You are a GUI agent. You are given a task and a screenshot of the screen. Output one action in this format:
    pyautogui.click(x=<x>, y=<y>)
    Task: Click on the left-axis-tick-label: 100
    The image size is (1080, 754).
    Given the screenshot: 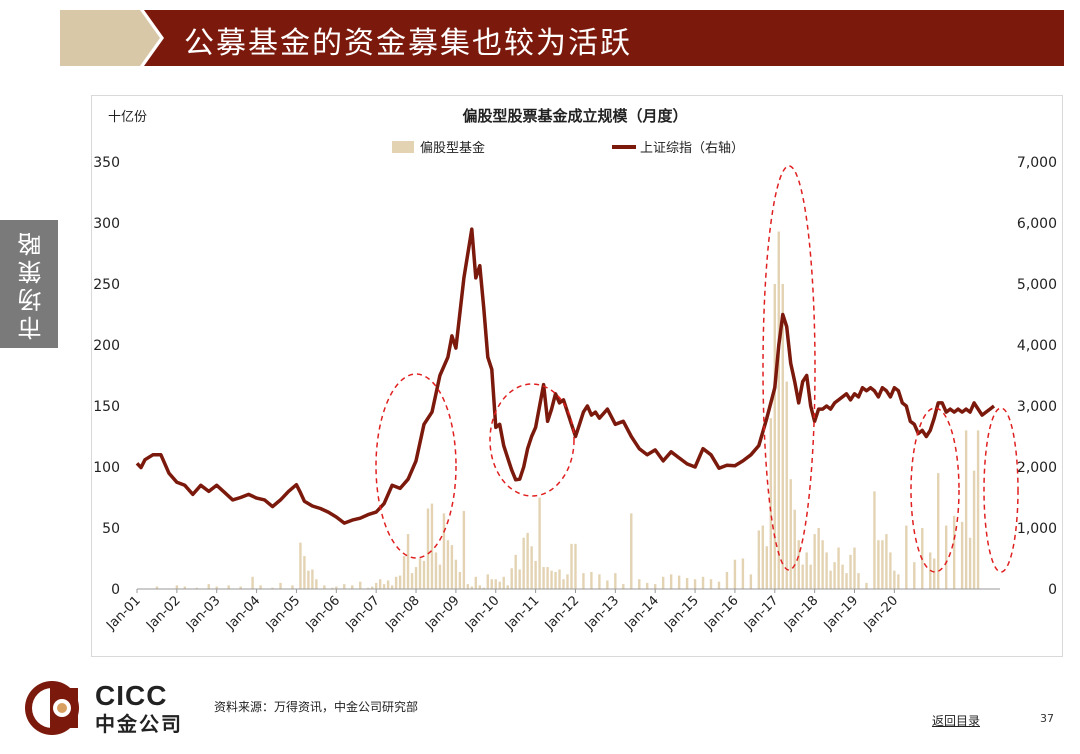 What is the action you would take?
    pyautogui.click(x=106, y=468)
    